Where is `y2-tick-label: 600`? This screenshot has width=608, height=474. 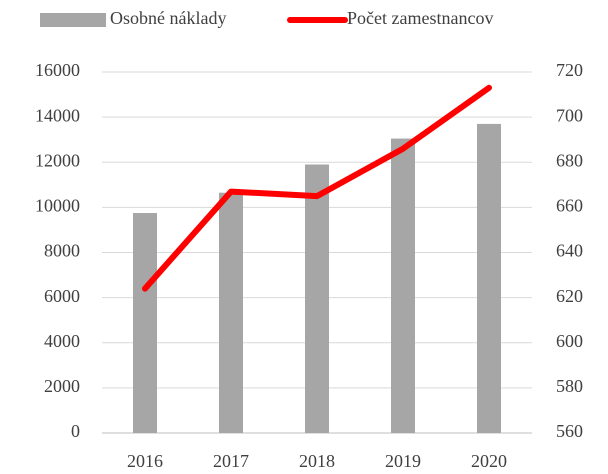
y2-tick-label: 600 is located at coordinates (569, 341).